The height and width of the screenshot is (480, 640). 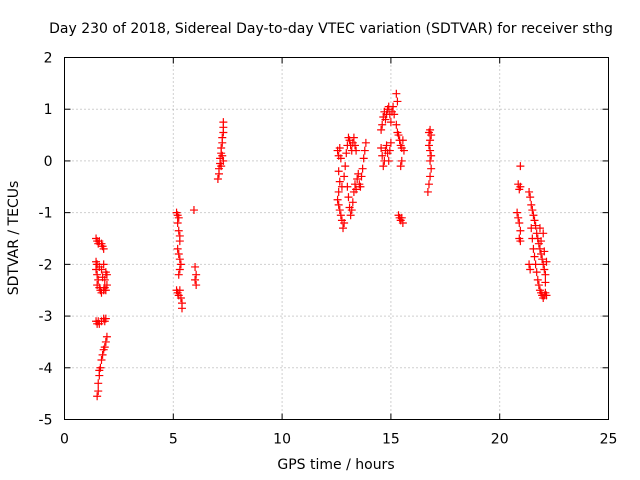 I want to click on x-tick-label: 0, so click(x=64, y=440).